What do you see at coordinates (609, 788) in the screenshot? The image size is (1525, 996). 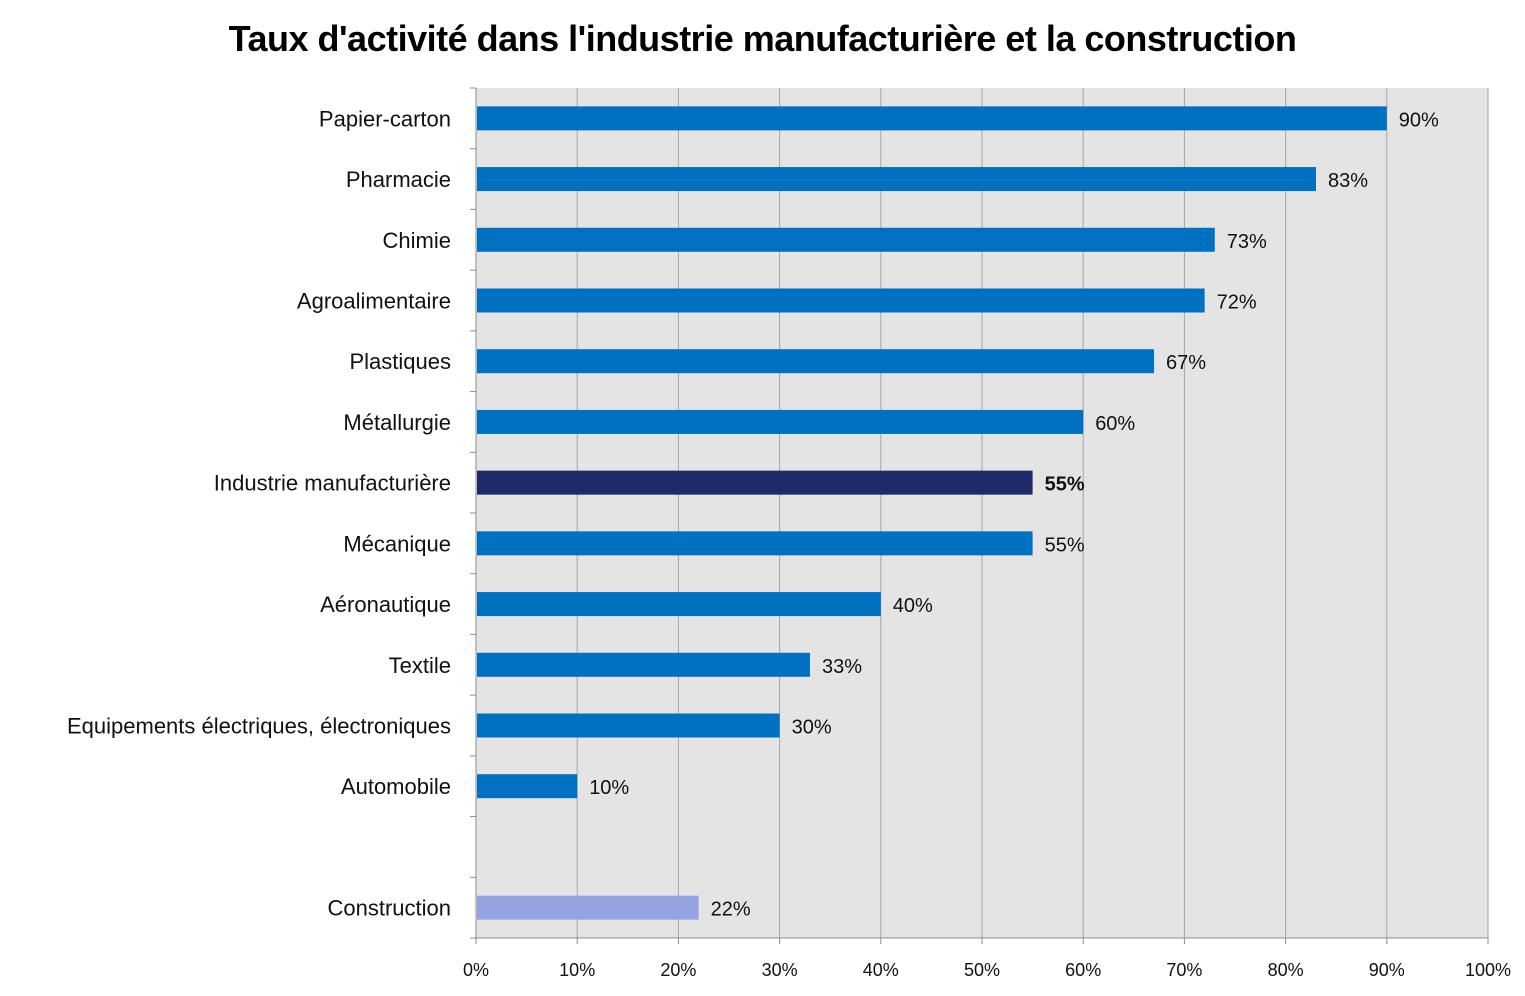 I see `data-label: 10%` at bounding box center [609, 788].